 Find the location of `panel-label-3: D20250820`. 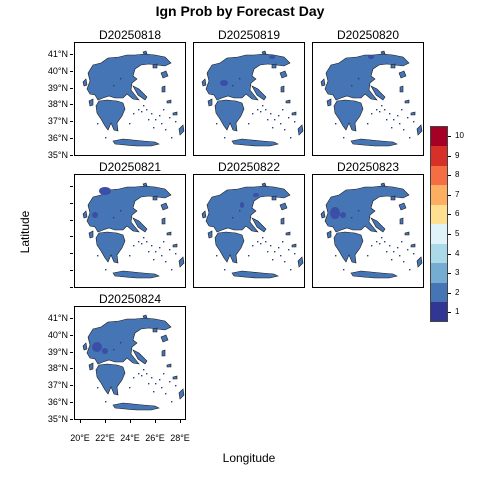

panel-label-3: D20250820 is located at coordinates (368, 35).